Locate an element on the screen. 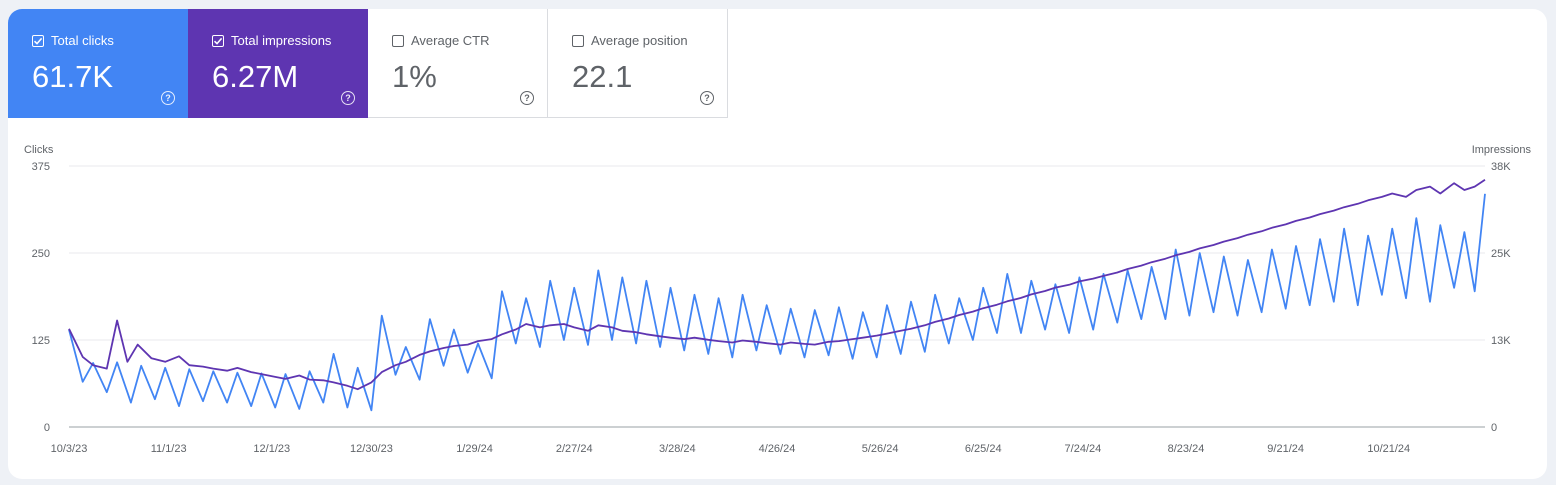  x-tick-label: 10/3/23 is located at coordinates (69, 449).